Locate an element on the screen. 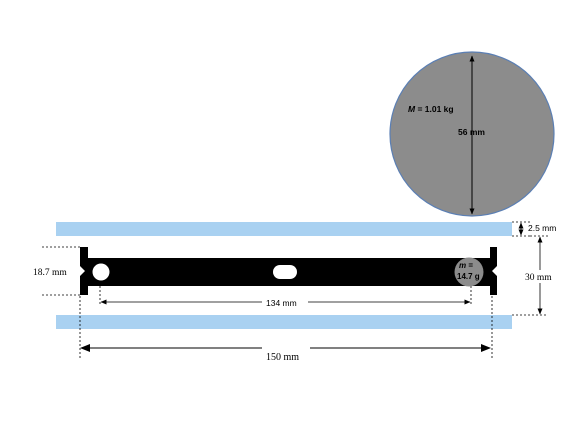 The height and width of the screenshot is (437, 576). small-mass-label-line2: 14.7 g is located at coordinates (468, 276).